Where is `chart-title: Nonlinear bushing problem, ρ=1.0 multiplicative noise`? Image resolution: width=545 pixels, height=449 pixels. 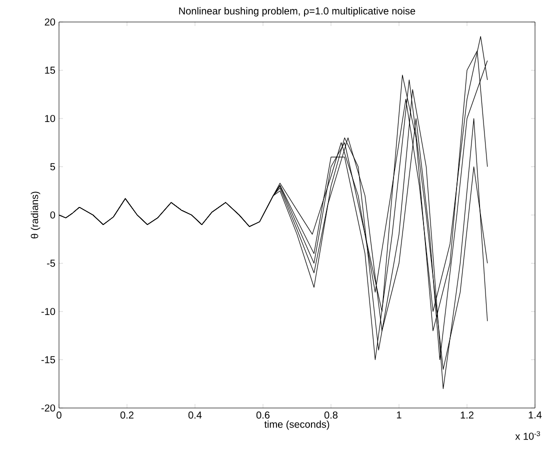 chart-title: Nonlinear bushing problem, ρ=1.0 multiplicative noise is located at coordinates (297, 11).